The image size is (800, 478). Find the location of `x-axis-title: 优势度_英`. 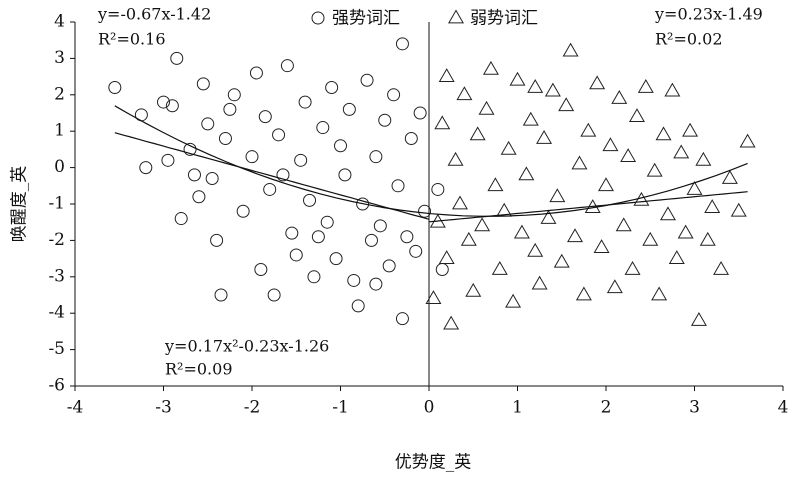

x-axis-title: 优势度_英 is located at coordinates (433, 463).